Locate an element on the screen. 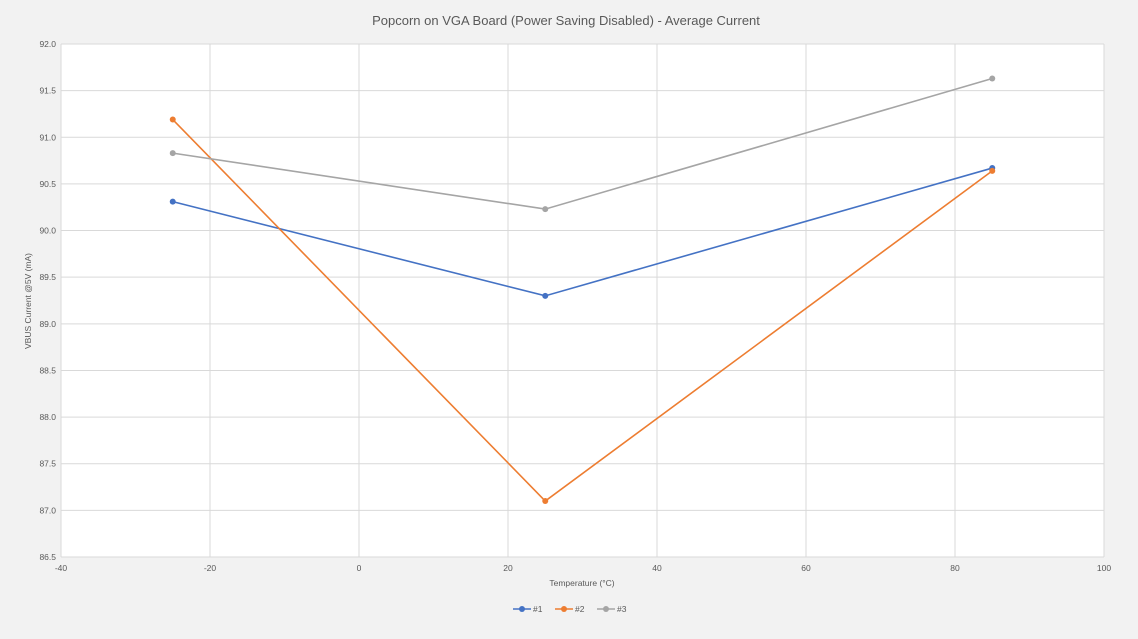 This screenshot has width=1138, height=639. x-tick-label: 80 is located at coordinates (955, 568).